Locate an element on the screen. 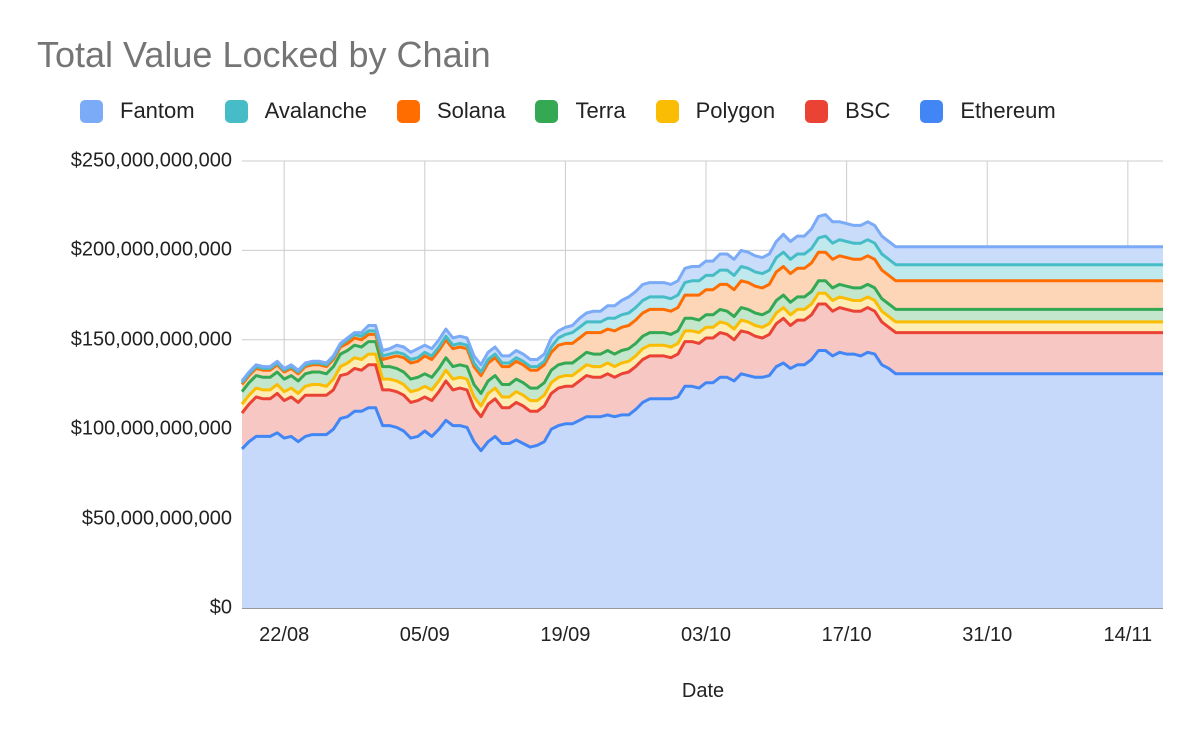  legend-item-polygon: Polygon is located at coordinates (715, 111).